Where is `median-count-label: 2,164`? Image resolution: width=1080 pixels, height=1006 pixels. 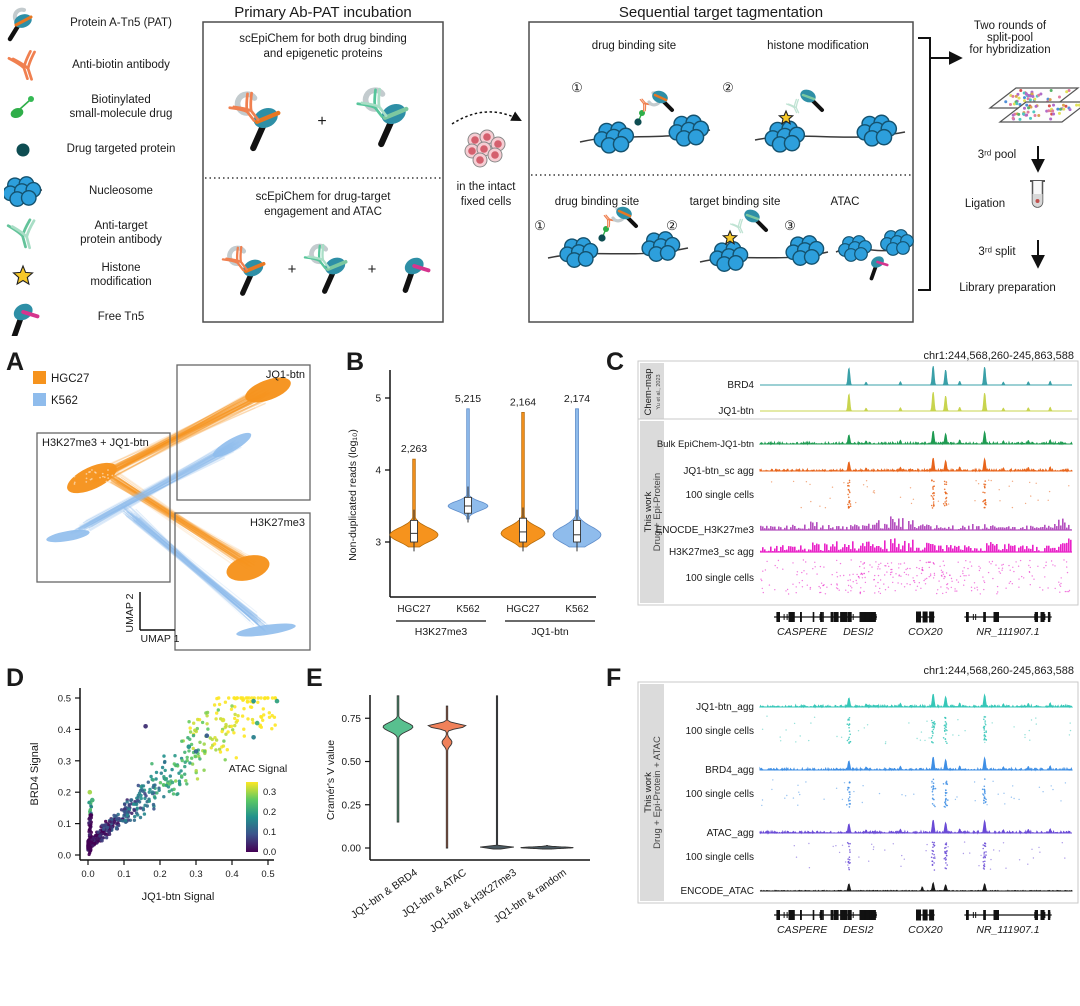
median-count-label: 2,164 is located at coordinates (523, 402).